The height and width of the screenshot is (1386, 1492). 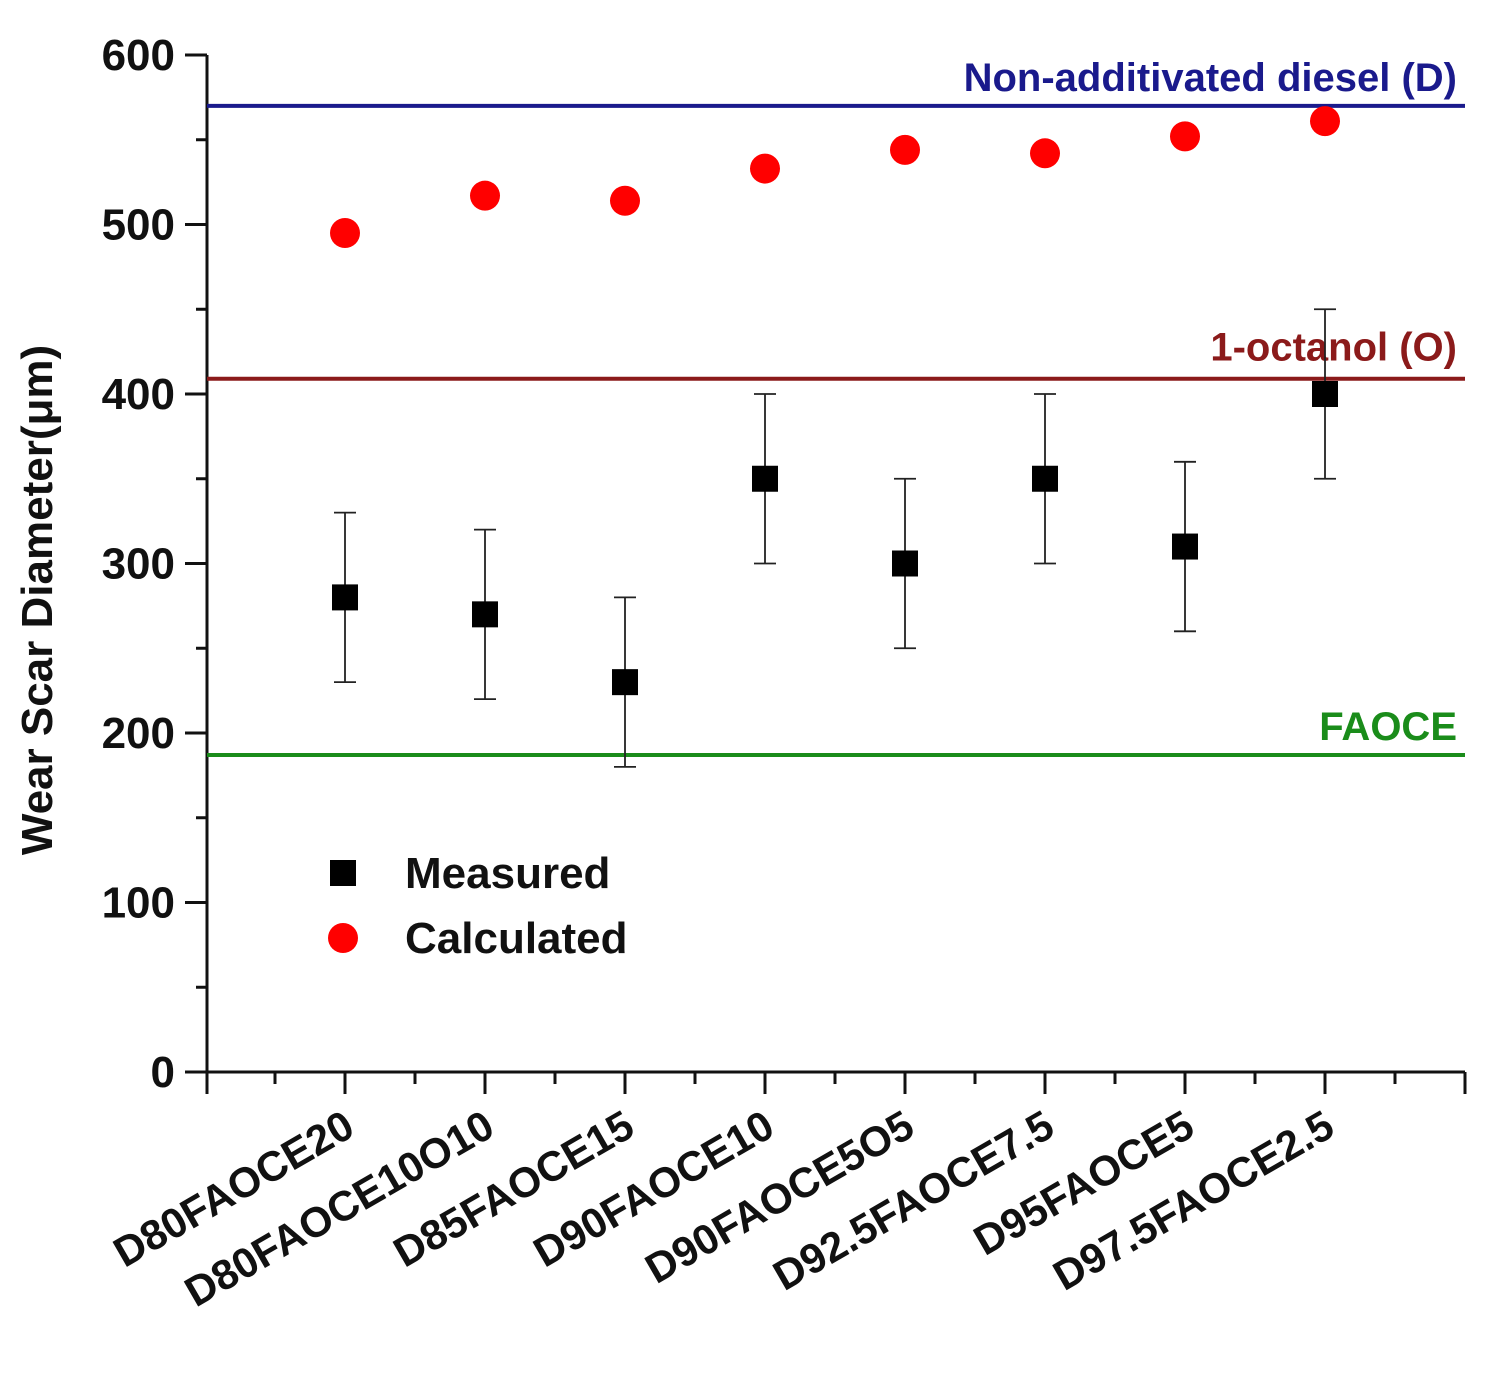 What do you see at coordinates (37, 600) in the screenshot?
I see `y-axis-title: Wear Scar Diameter(μm)` at bounding box center [37, 600].